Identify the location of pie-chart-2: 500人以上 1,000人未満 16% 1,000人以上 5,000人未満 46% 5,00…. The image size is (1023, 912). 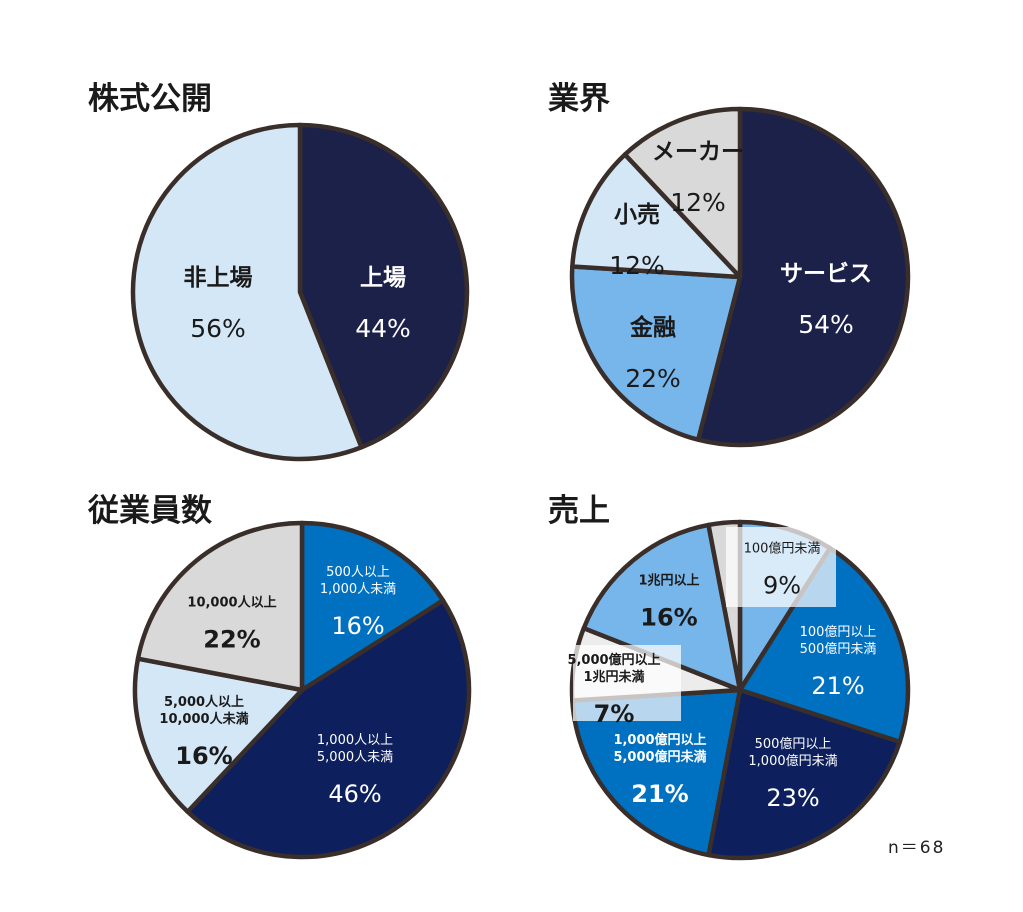
(302, 690).